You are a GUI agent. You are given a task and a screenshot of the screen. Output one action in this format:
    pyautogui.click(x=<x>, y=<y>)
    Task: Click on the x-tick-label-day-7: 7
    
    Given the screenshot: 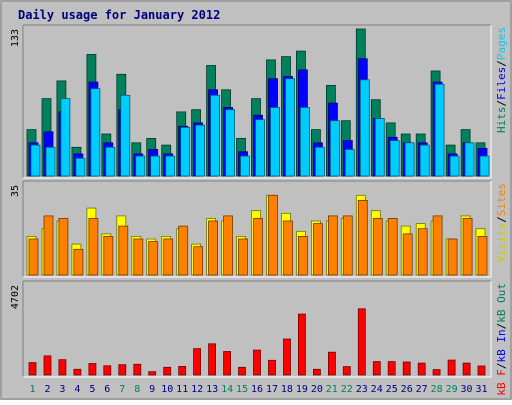 What is the action you would take?
    pyautogui.click(x=122, y=389)
    